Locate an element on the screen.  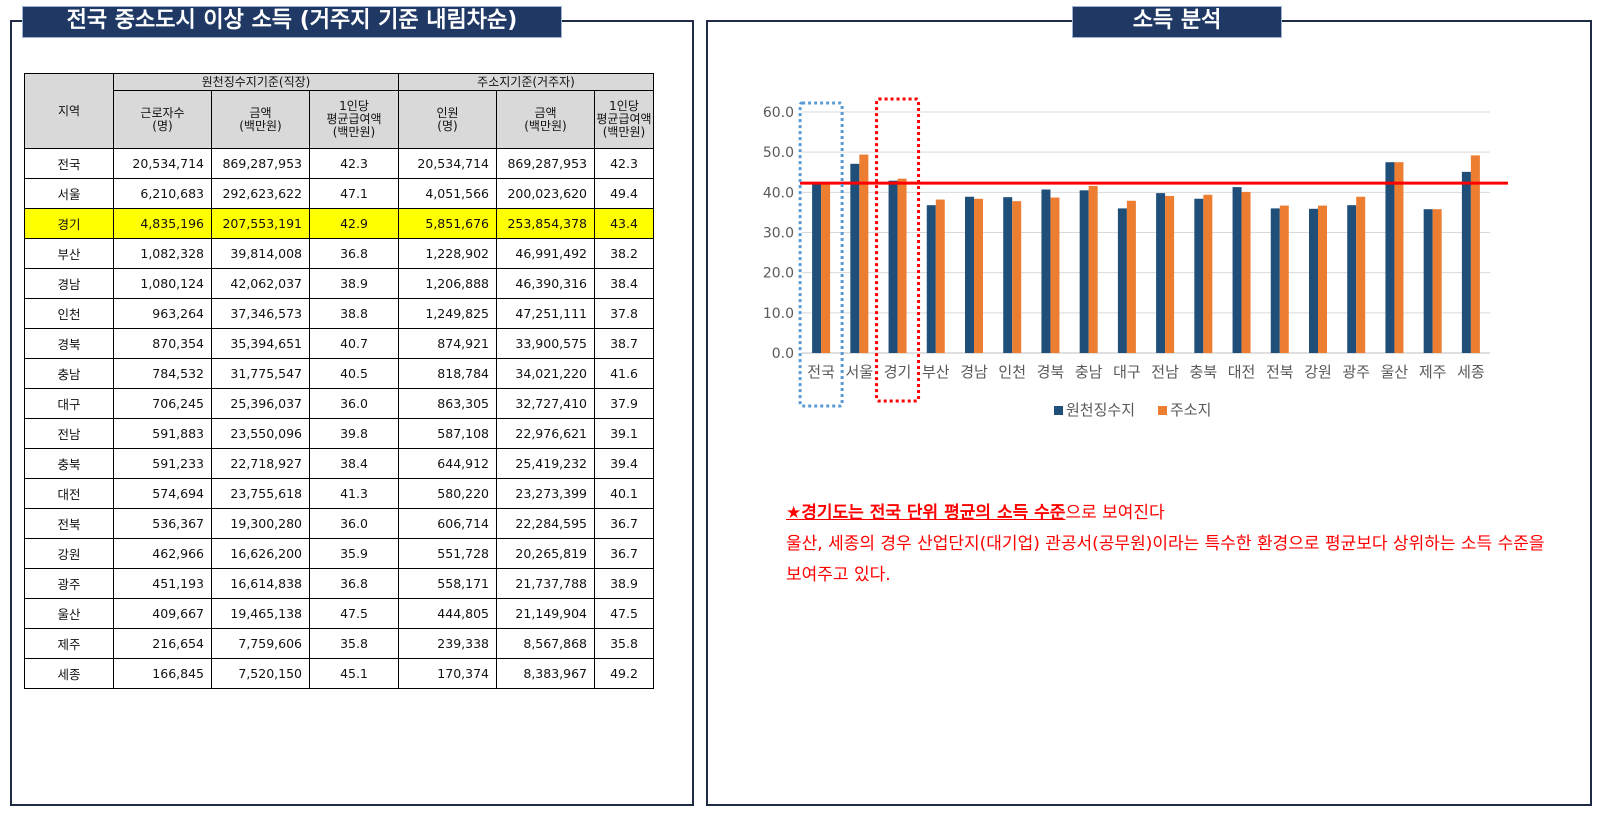
cell-workers: 166,845 is located at coordinates (162, 673).